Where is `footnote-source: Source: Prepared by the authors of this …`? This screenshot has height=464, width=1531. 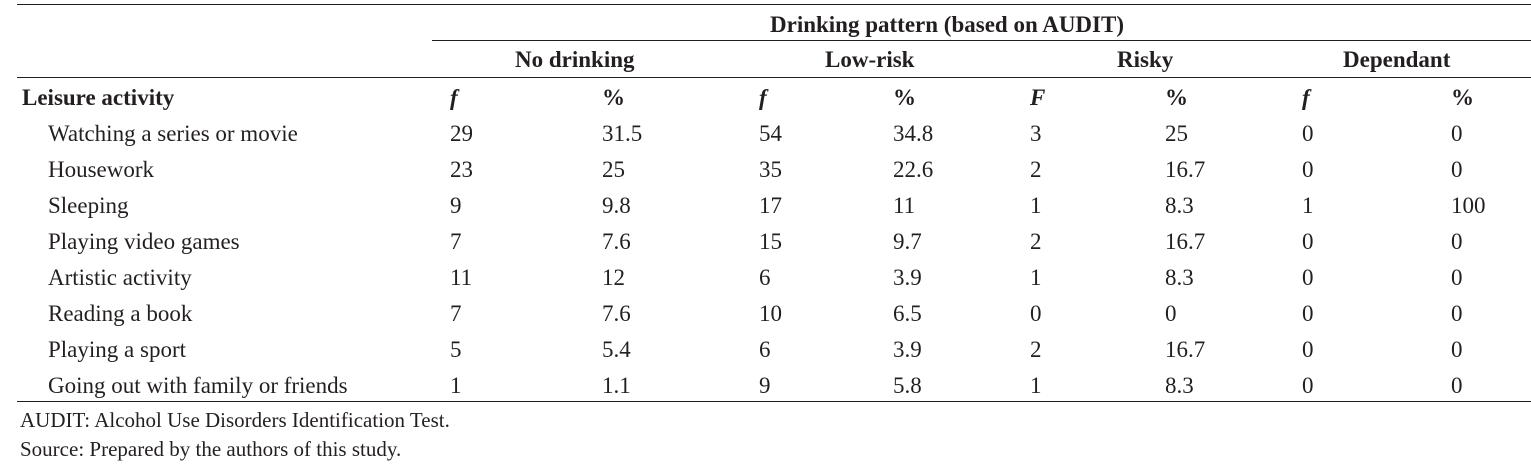 footnote-source: Source: Prepared by the authors of this … is located at coordinates (211, 449).